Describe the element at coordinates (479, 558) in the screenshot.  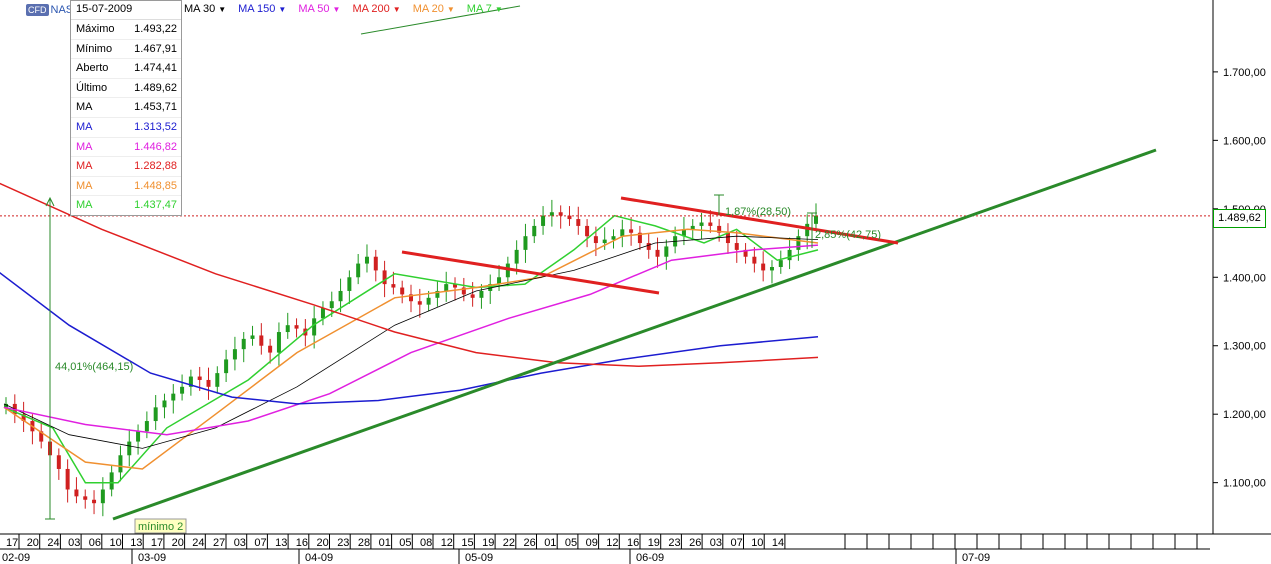
I see `month-label: 05-09` at that location.